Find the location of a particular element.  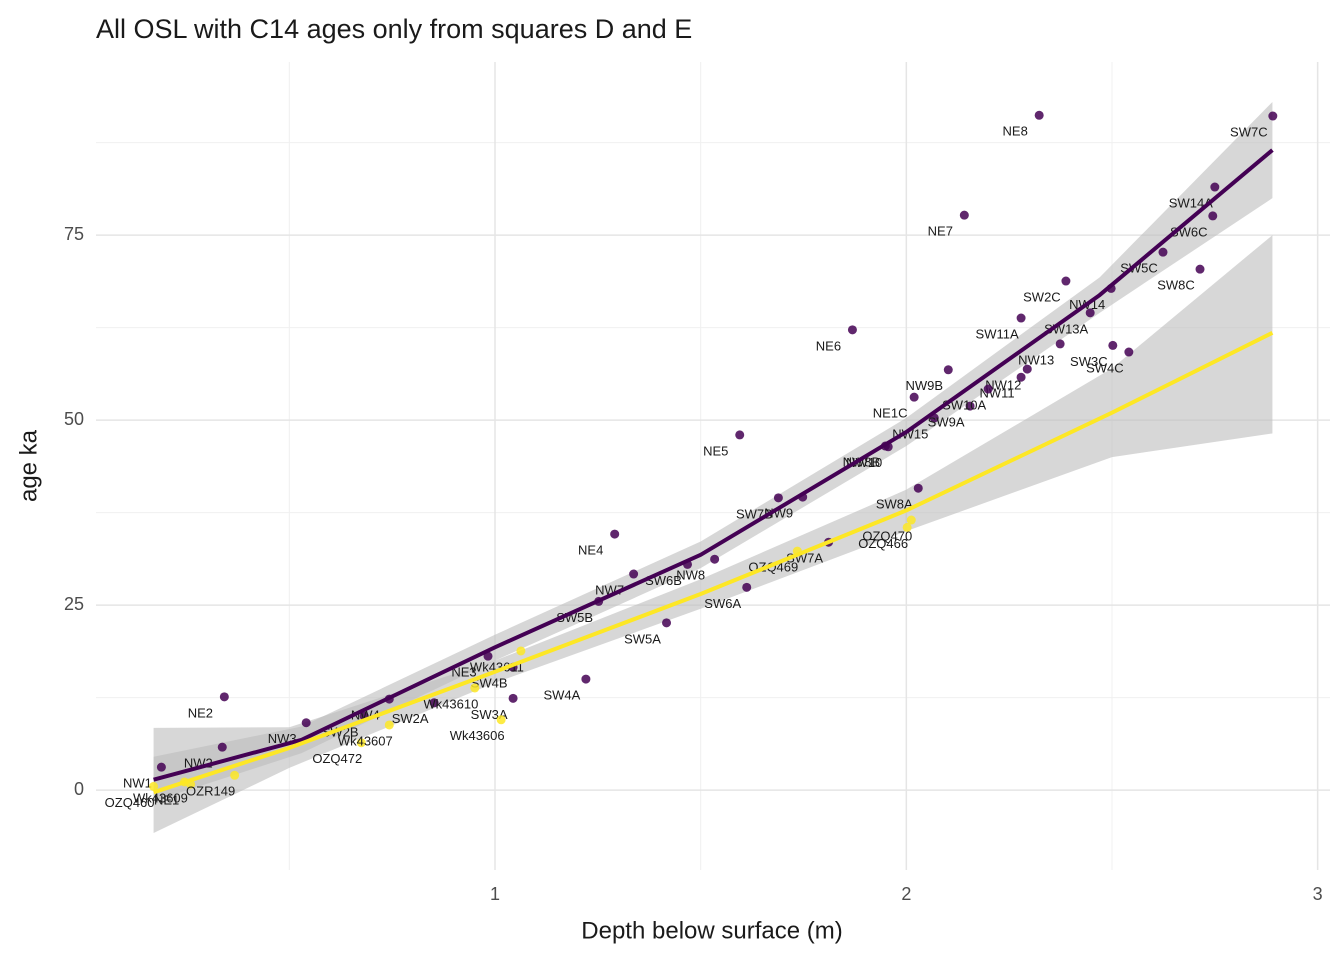

point-label: NE1 is located at coordinates (166, 800).